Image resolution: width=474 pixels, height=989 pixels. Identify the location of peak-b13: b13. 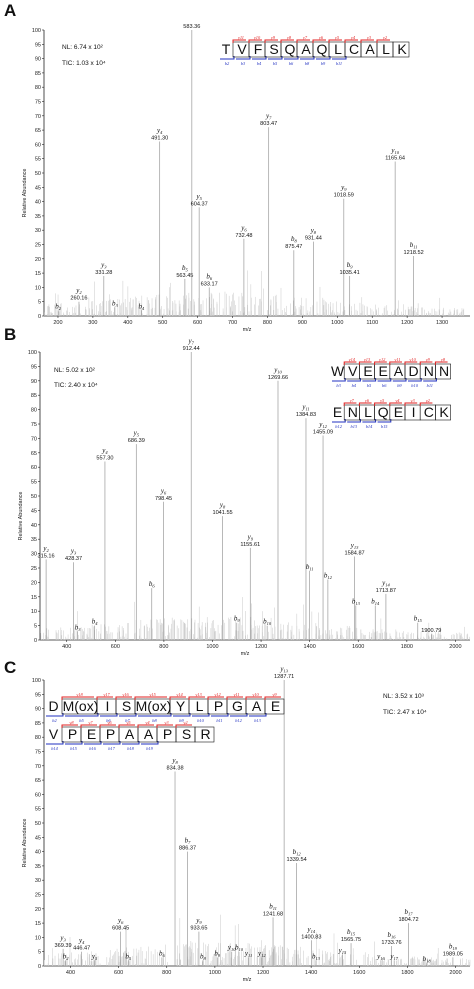
(356, 618).